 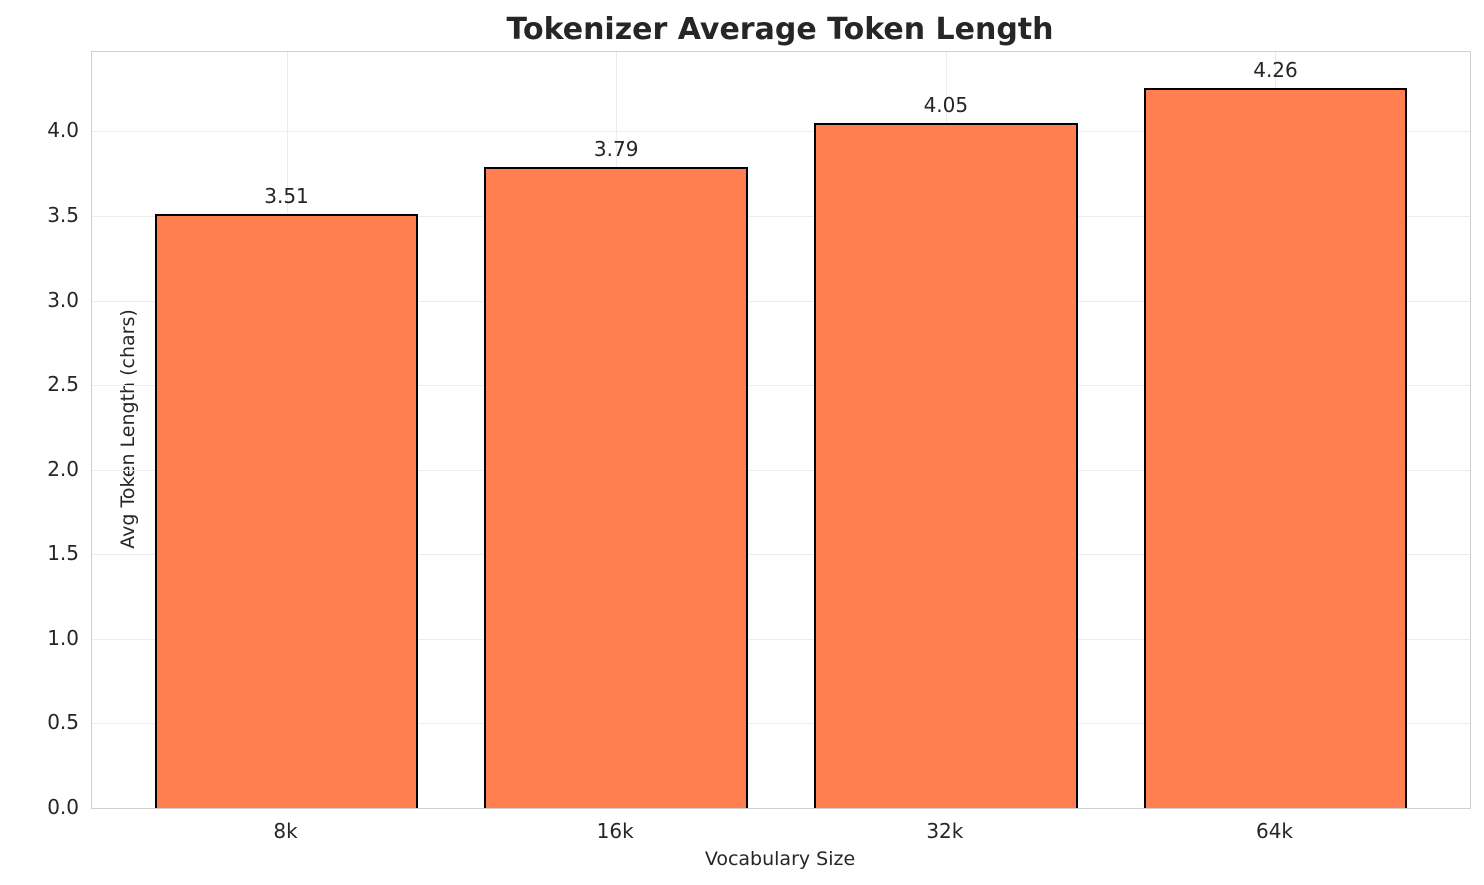 What do you see at coordinates (285, 831) in the screenshot?
I see `x-tick-label: 8k` at bounding box center [285, 831].